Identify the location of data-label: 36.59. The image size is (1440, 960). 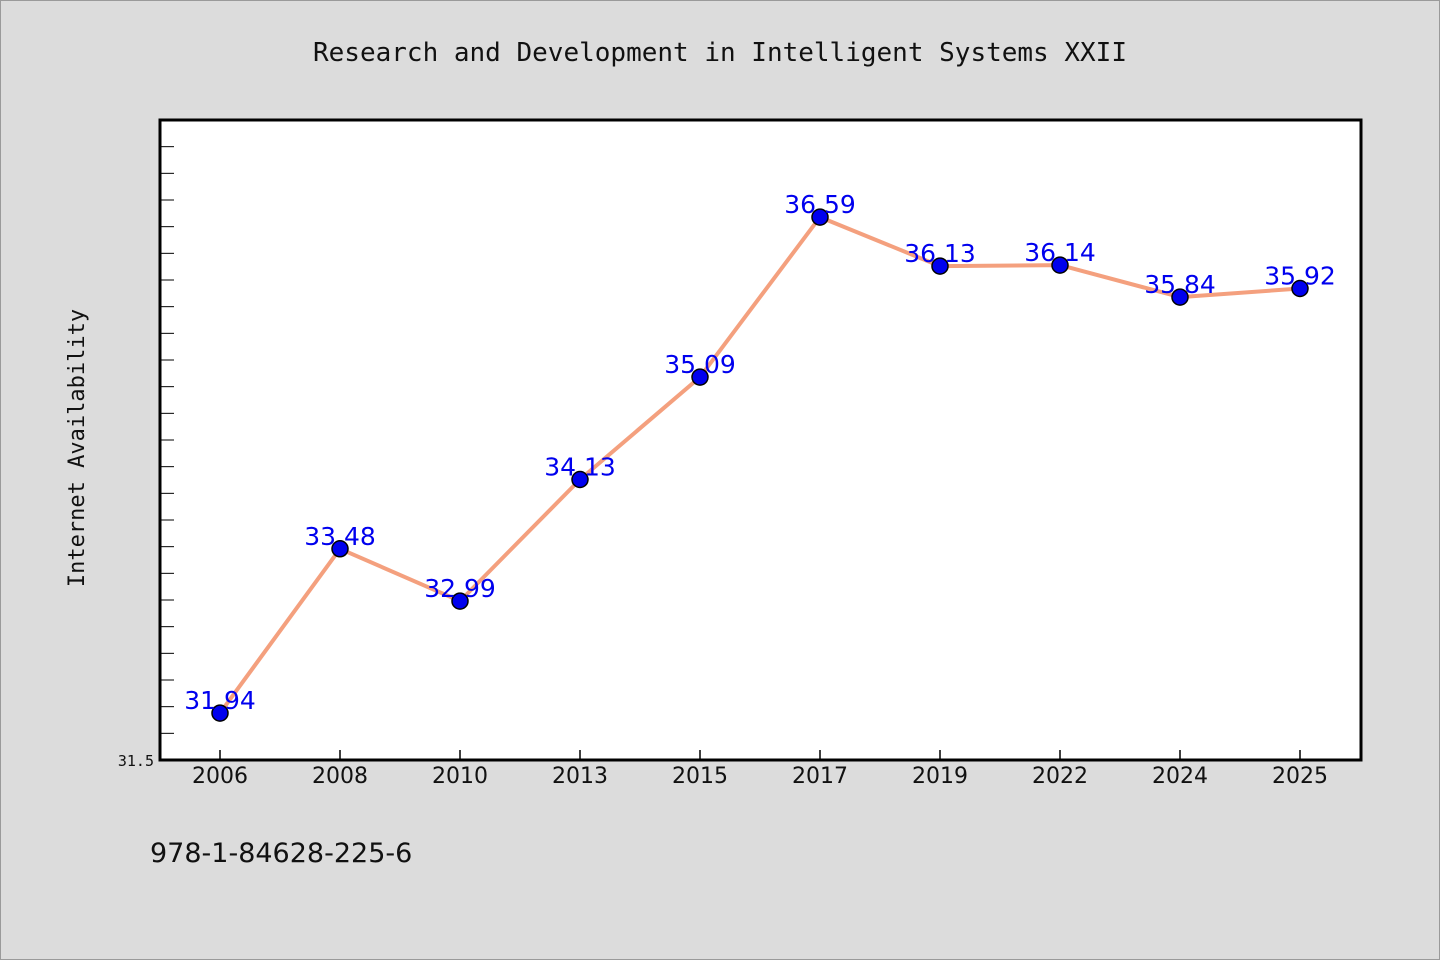
(820, 204).